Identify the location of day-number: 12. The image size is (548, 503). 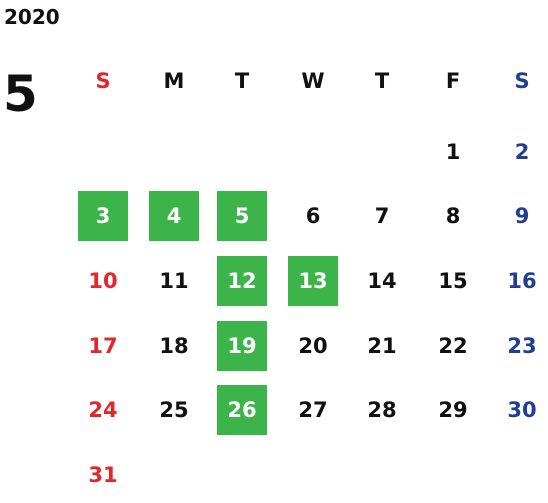
(241, 281).